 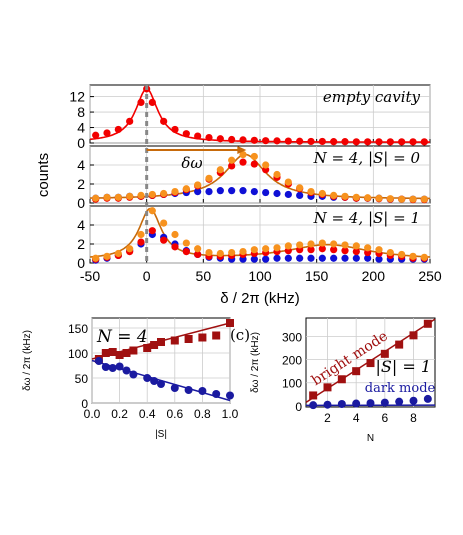 What do you see at coordinates (366, 218) in the screenshot?
I see `panel-annotation: N = 4, |S| = 1` at bounding box center [366, 218].